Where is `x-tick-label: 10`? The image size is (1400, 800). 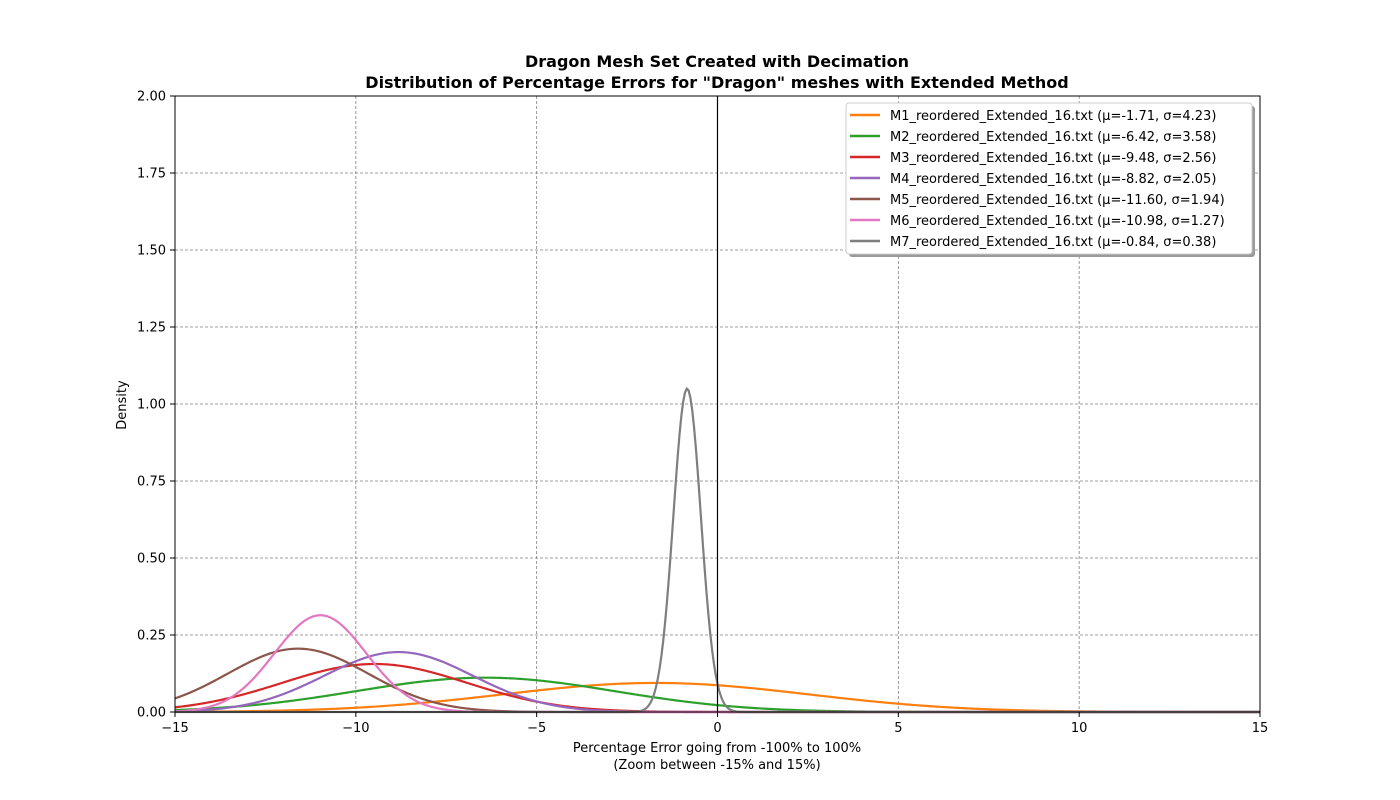
x-tick-label: 10 is located at coordinates (1079, 728).